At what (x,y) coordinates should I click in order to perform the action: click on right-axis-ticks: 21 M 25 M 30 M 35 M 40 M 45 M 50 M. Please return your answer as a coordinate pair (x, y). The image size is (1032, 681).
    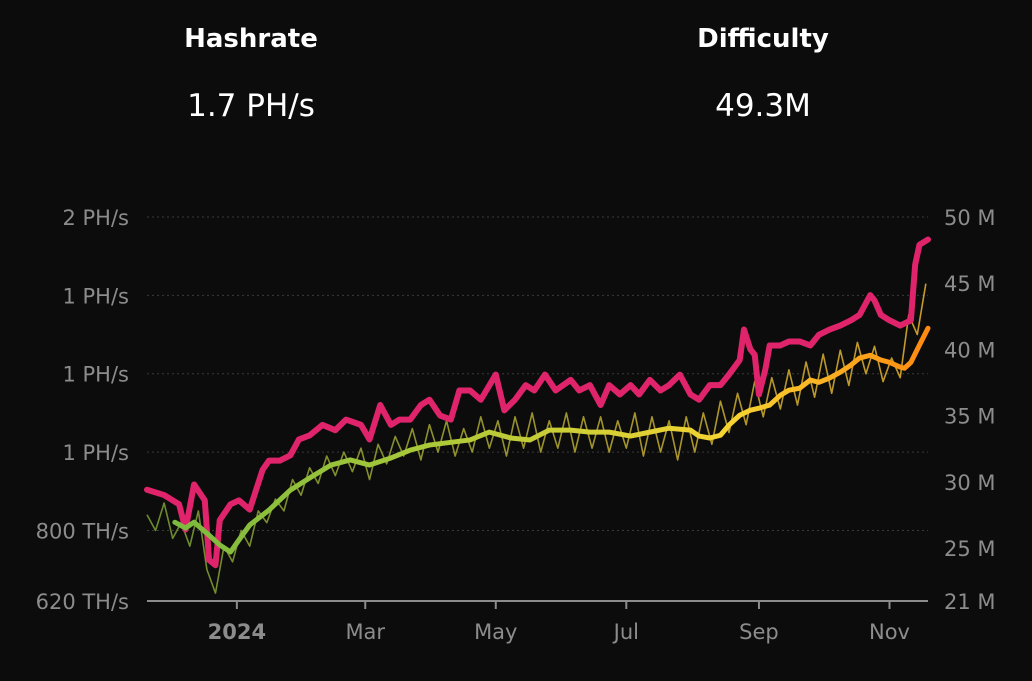
    Looking at the image, I should click on (970, 410).